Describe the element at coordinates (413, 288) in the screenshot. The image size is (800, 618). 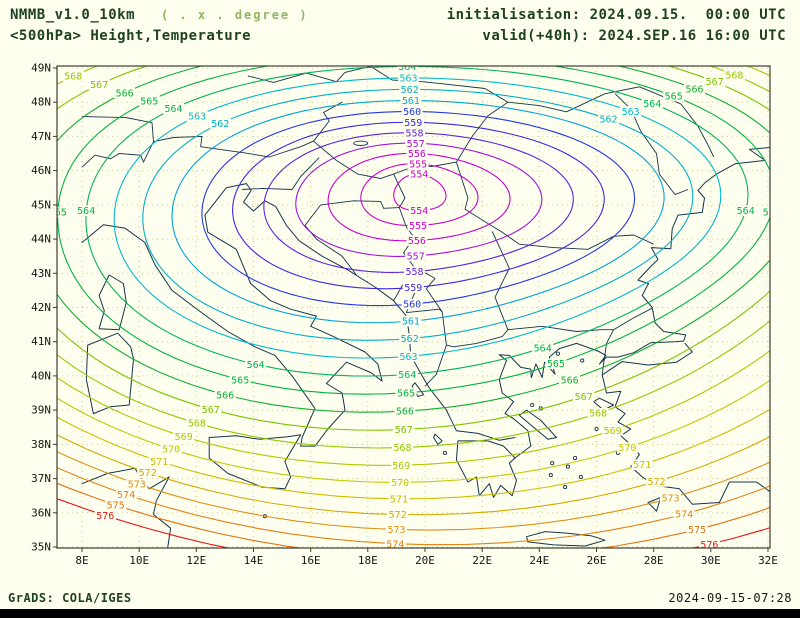
I see `contour-label: 559` at that location.